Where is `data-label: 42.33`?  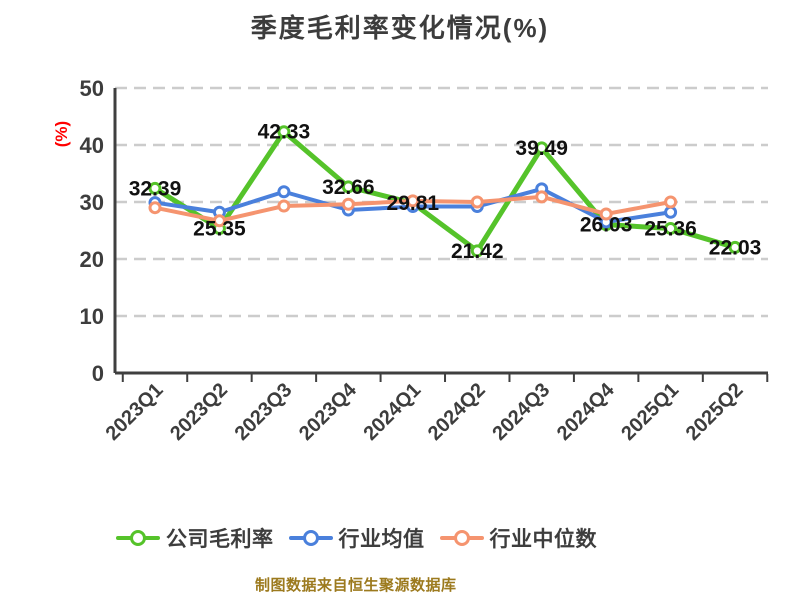
data-label: 42.33 is located at coordinates (284, 132).